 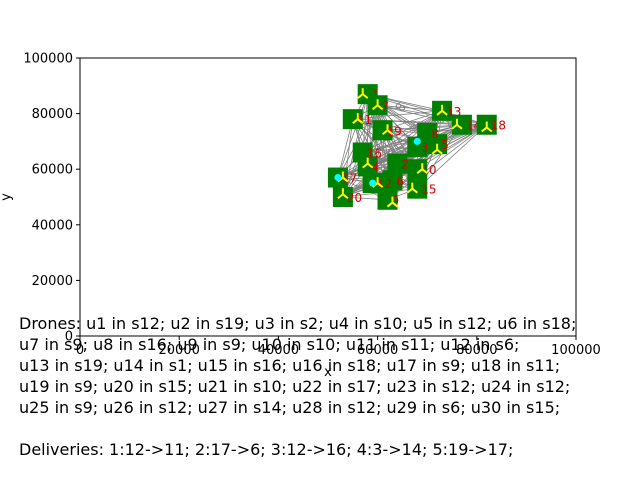 I want to click on station-label: 2, so click(x=405, y=165).